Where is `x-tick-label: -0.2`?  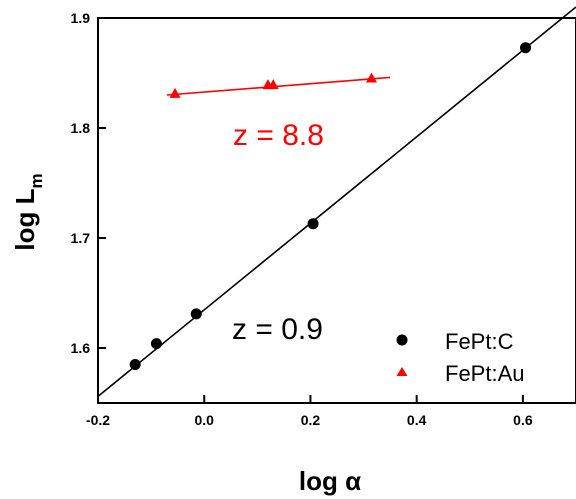 x-tick-label: -0.2 is located at coordinates (98, 420).